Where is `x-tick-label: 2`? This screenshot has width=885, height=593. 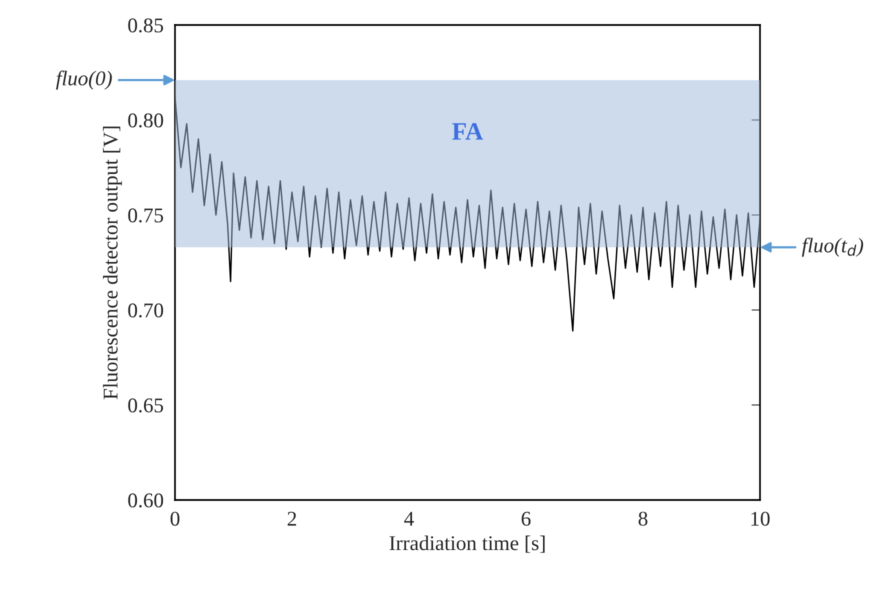
x-tick-label: 2 is located at coordinates (292, 519).